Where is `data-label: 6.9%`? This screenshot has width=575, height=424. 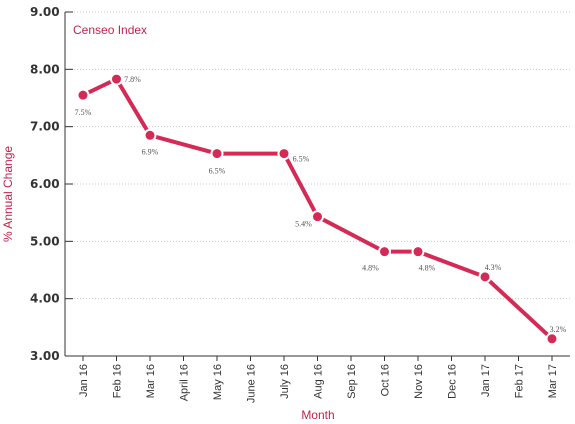
data-label: 6.9% is located at coordinates (150, 151).